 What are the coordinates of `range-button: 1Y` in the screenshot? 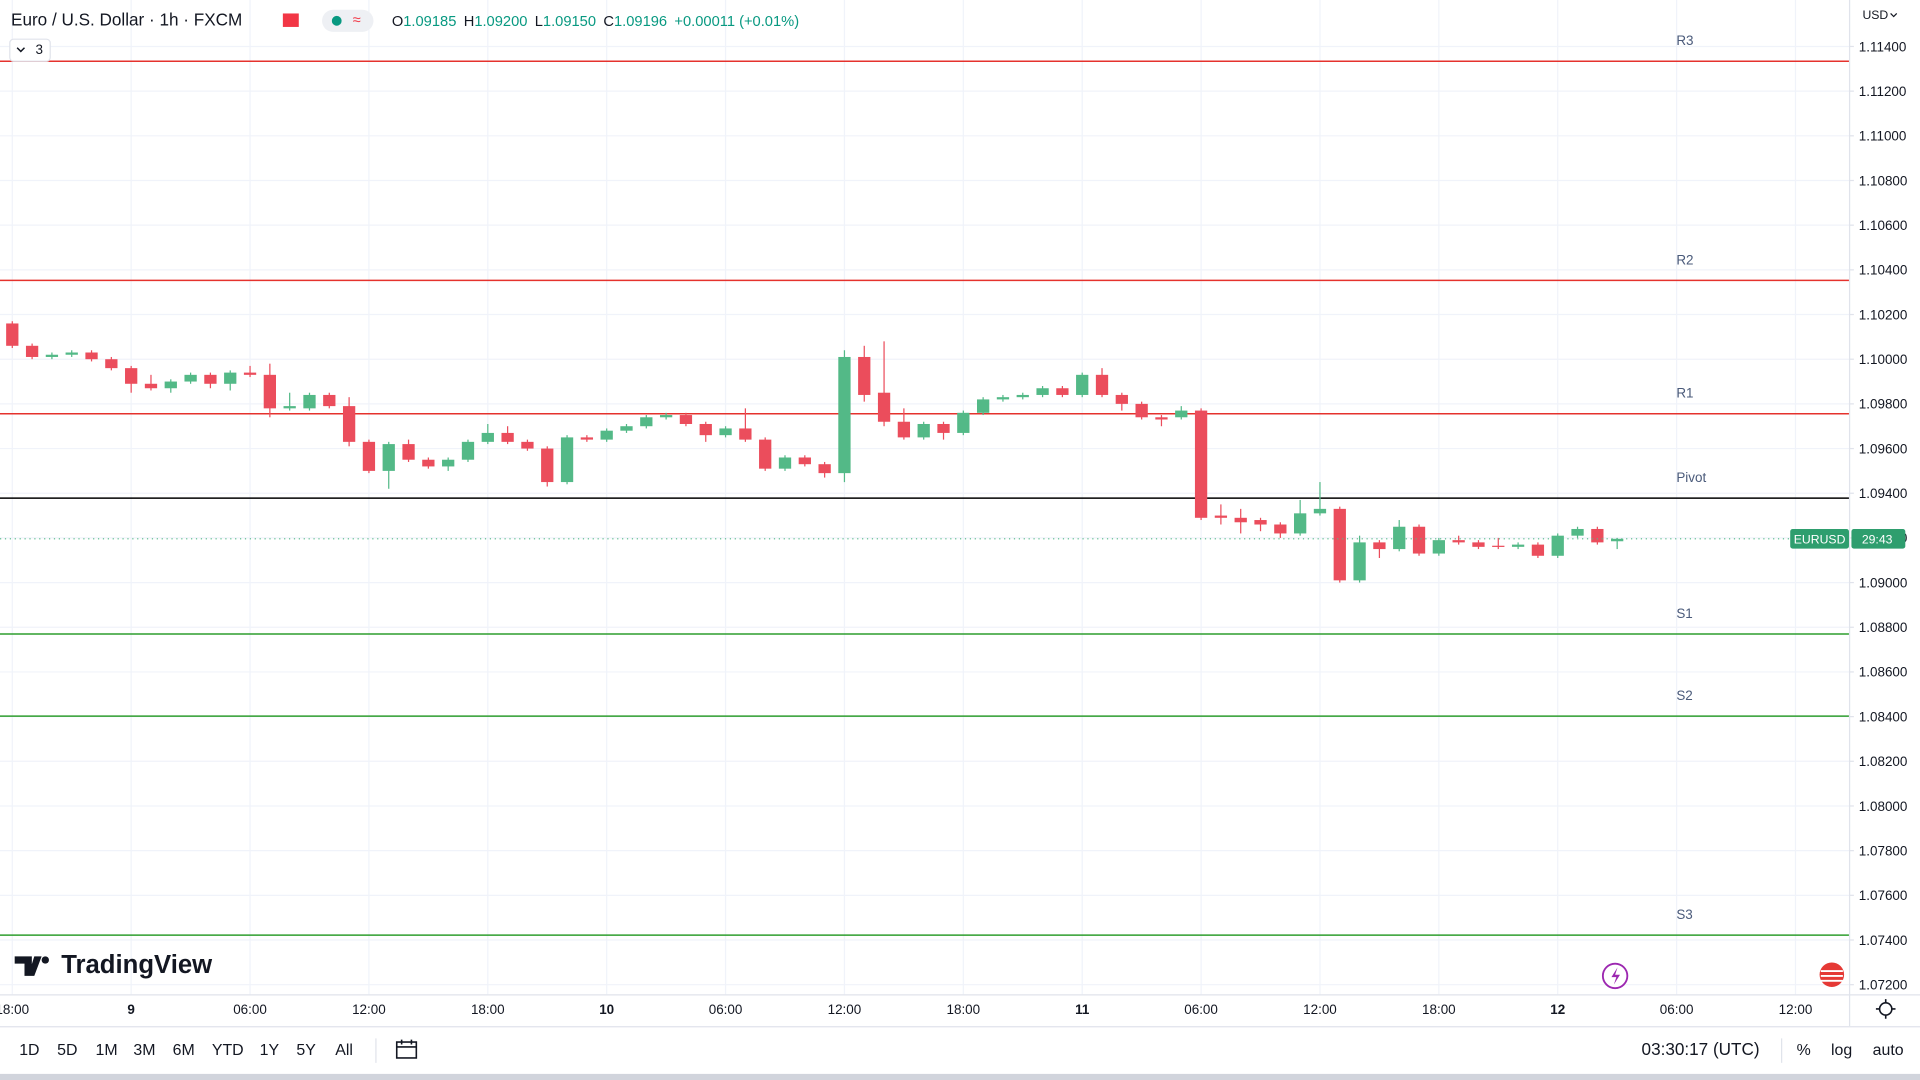 It's located at (270, 1050).